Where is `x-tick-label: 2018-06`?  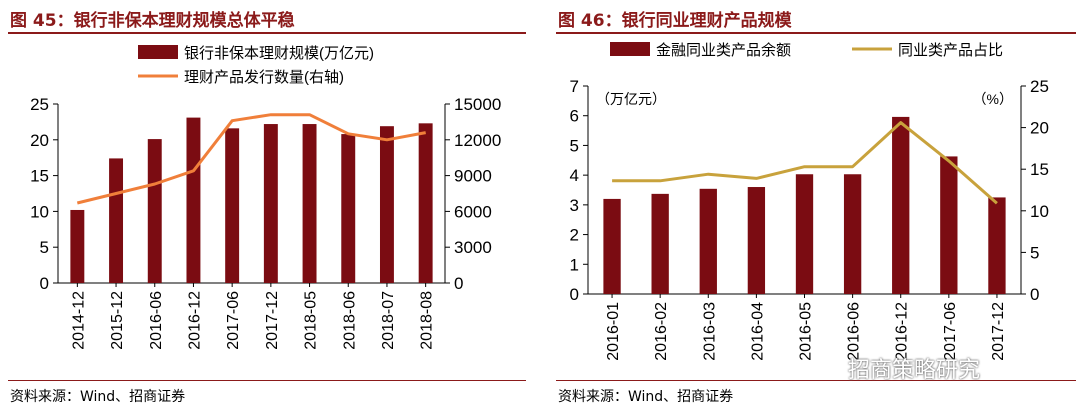 x-tick-label: 2018-06 is located at coordinates (349, 320).